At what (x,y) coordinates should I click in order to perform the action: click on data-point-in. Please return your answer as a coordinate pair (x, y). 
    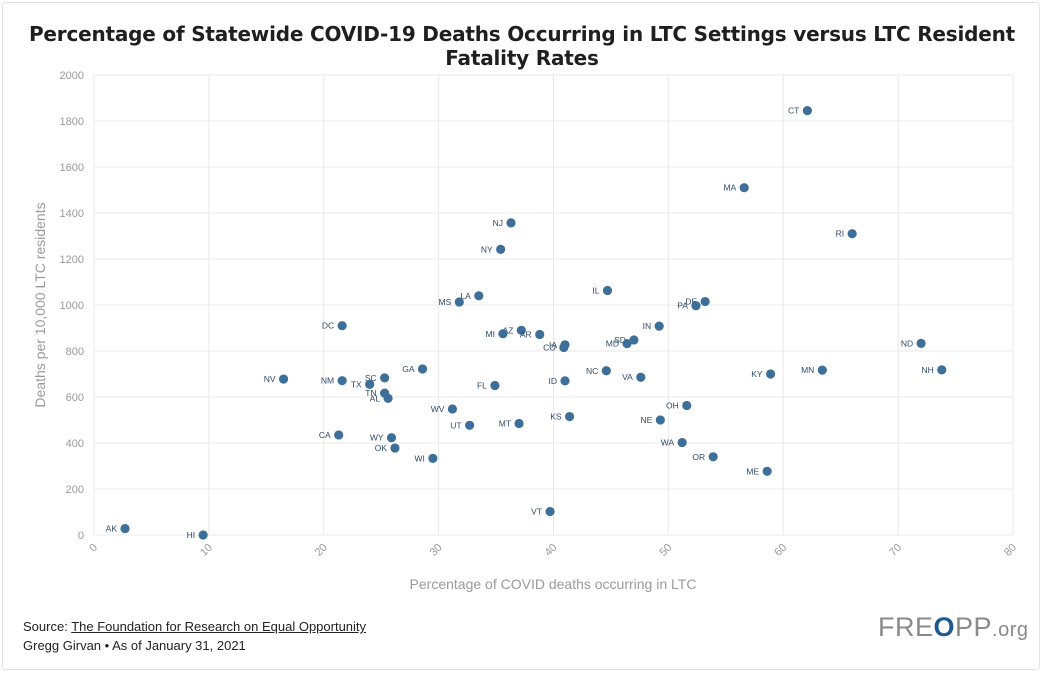
    Looking at the image, I should click on (659, 326).